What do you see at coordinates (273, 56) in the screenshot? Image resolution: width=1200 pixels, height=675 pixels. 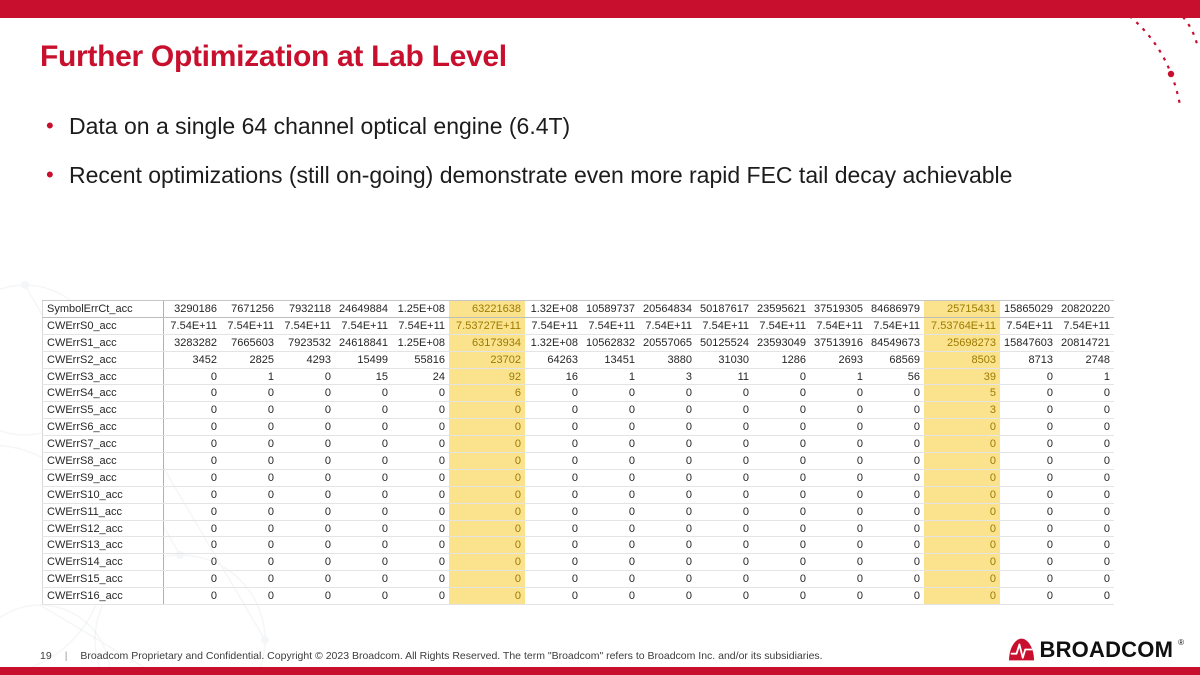 I see `slide-title: Further Optimization at Lab Level` at bounding box center [273, 56].